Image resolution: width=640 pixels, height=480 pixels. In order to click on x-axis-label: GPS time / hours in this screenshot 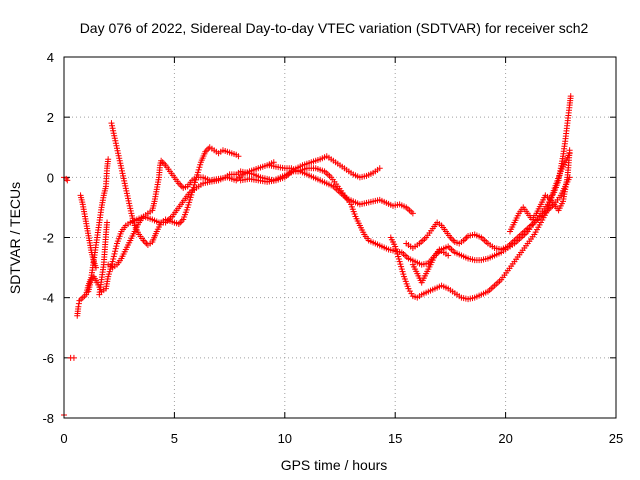, I will do `click(334, 465)`.